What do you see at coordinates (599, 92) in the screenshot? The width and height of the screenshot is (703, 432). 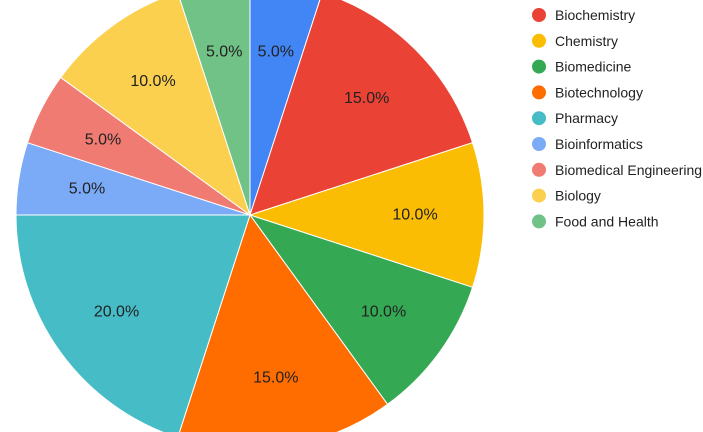 I see `legend-label: Biotechnology` at bounding box center [599, 92].